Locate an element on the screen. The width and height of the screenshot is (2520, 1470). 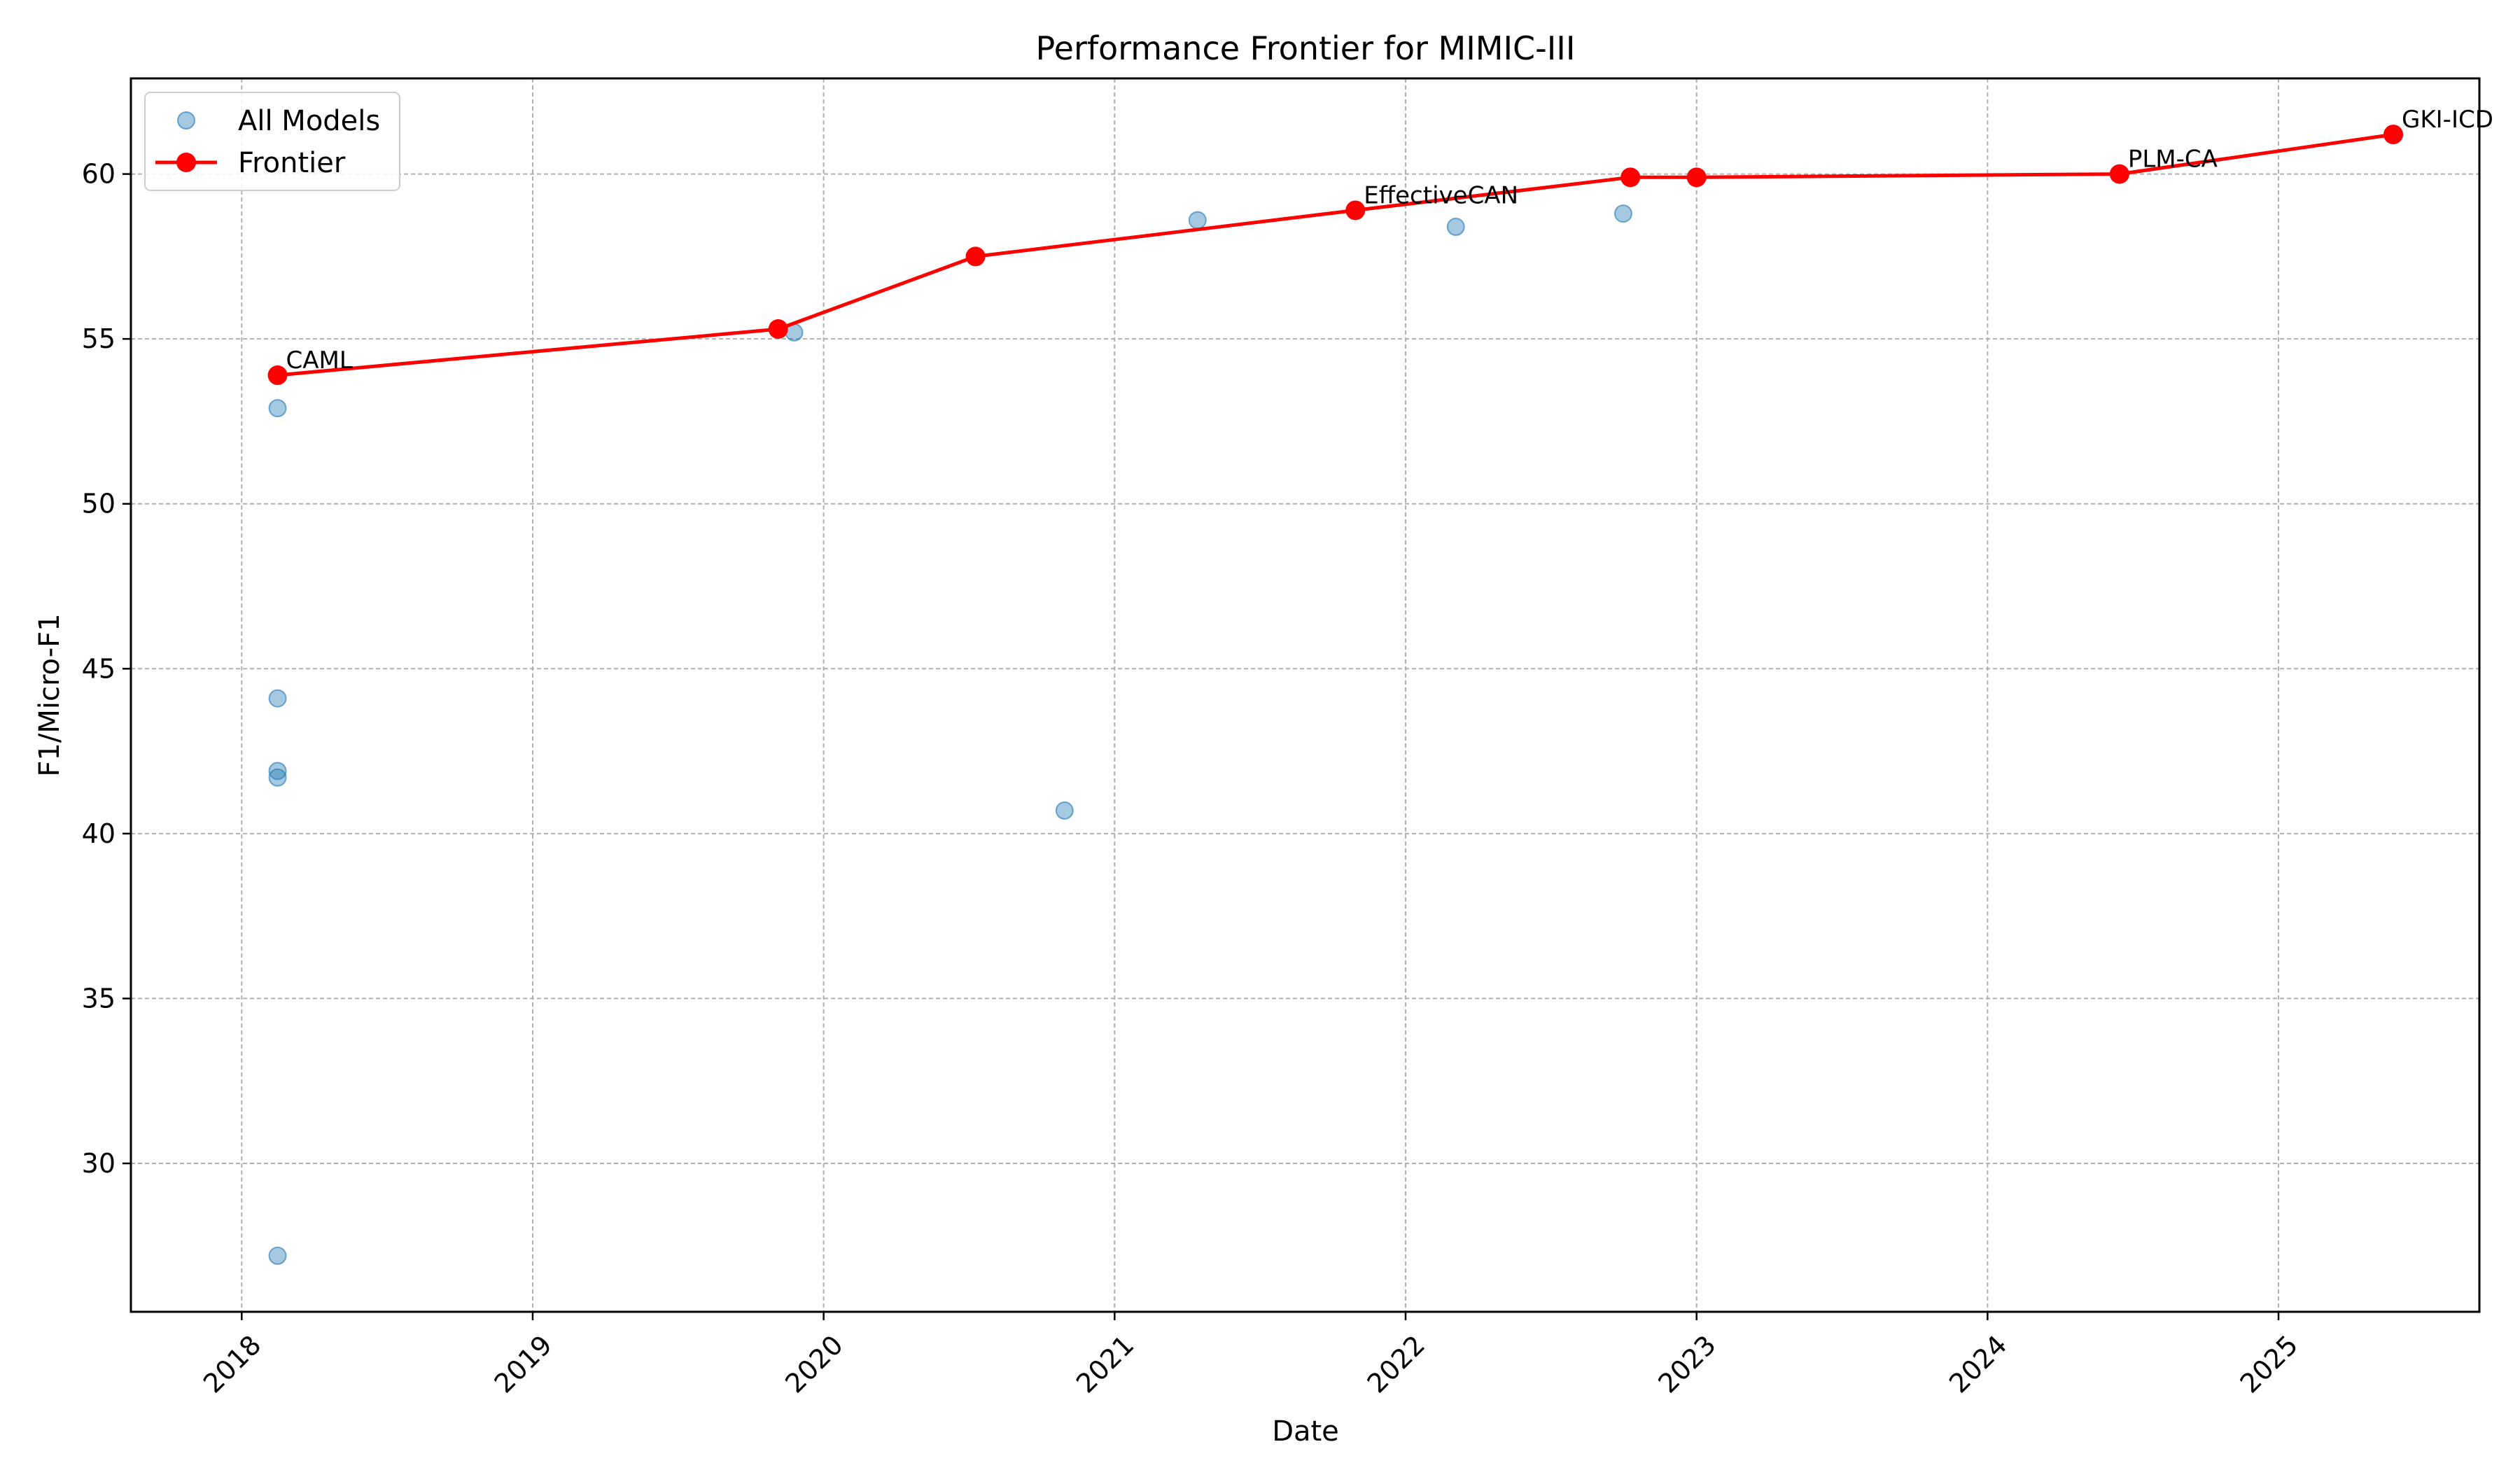
chart-title: Performance Frontier for MIMIC-III is located at coordinates (1306, 48).